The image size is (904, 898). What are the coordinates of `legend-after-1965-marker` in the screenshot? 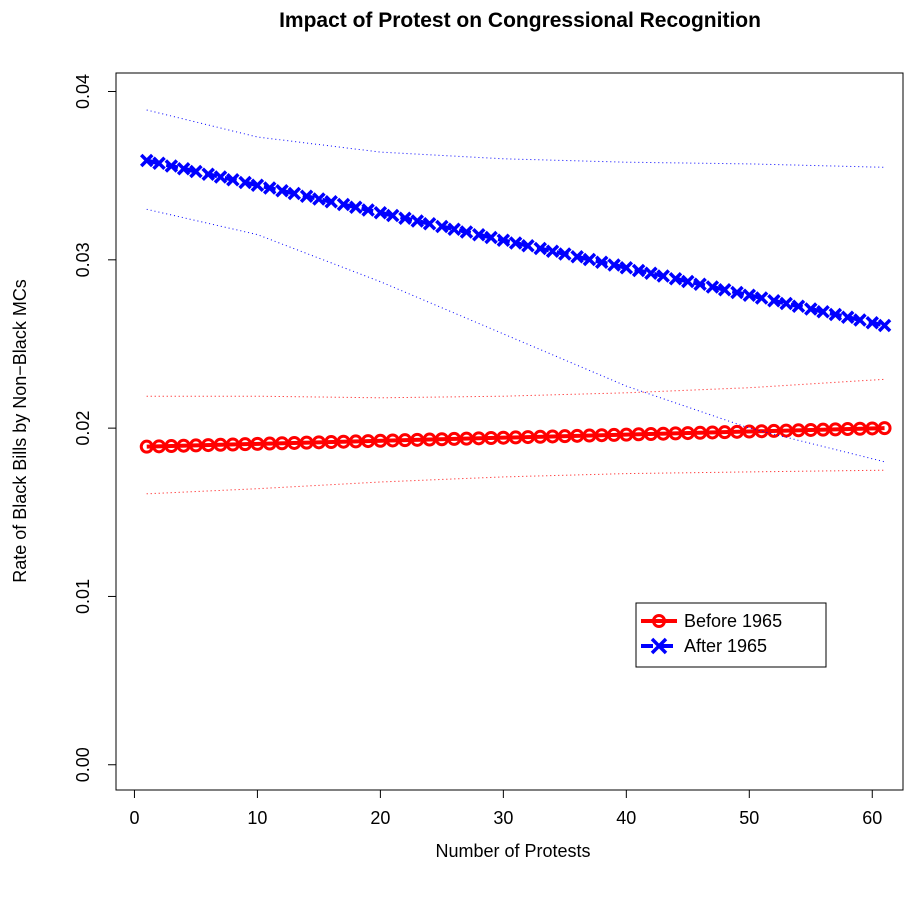 It's located at (659, 646).